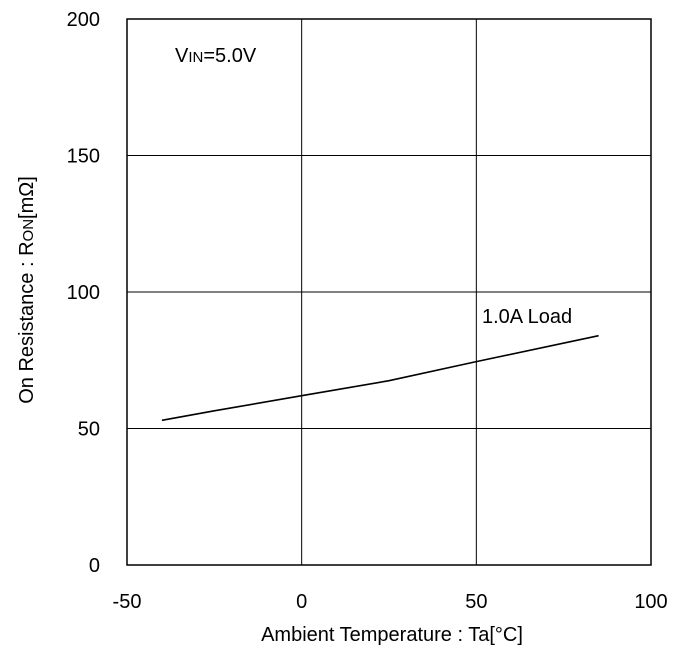 The image size is (690, 651). I want to click on y-tick-label: 100, so click(83, 293).